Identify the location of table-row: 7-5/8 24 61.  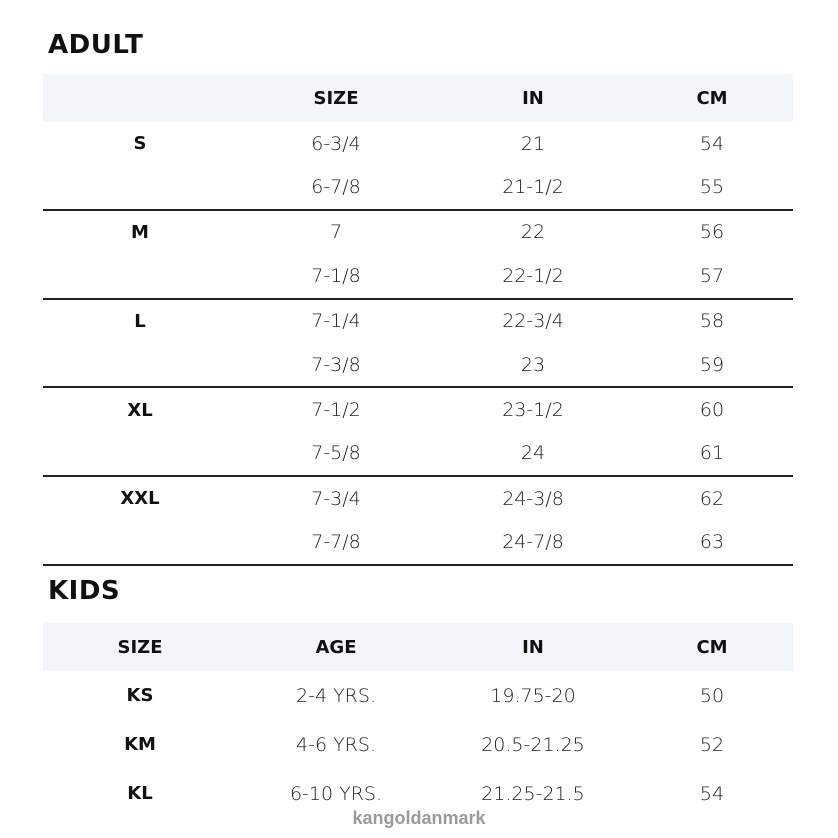
(418, 454).